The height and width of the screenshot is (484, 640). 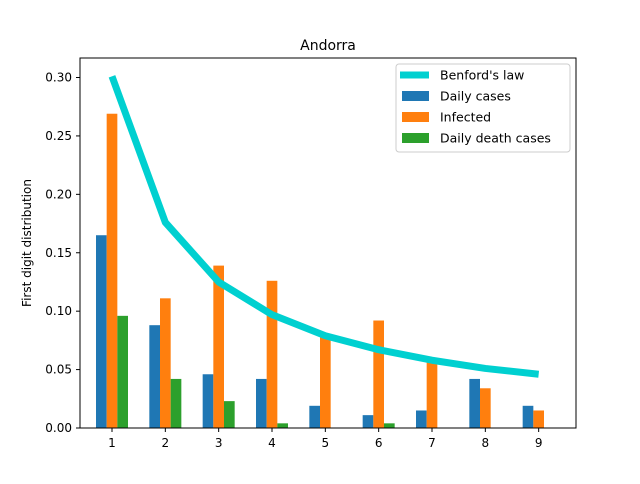 What do you see at coordinates (58, 311) in the screenshot?
I see `y-tick-label: 0.10` at bounding box center [58, 311].